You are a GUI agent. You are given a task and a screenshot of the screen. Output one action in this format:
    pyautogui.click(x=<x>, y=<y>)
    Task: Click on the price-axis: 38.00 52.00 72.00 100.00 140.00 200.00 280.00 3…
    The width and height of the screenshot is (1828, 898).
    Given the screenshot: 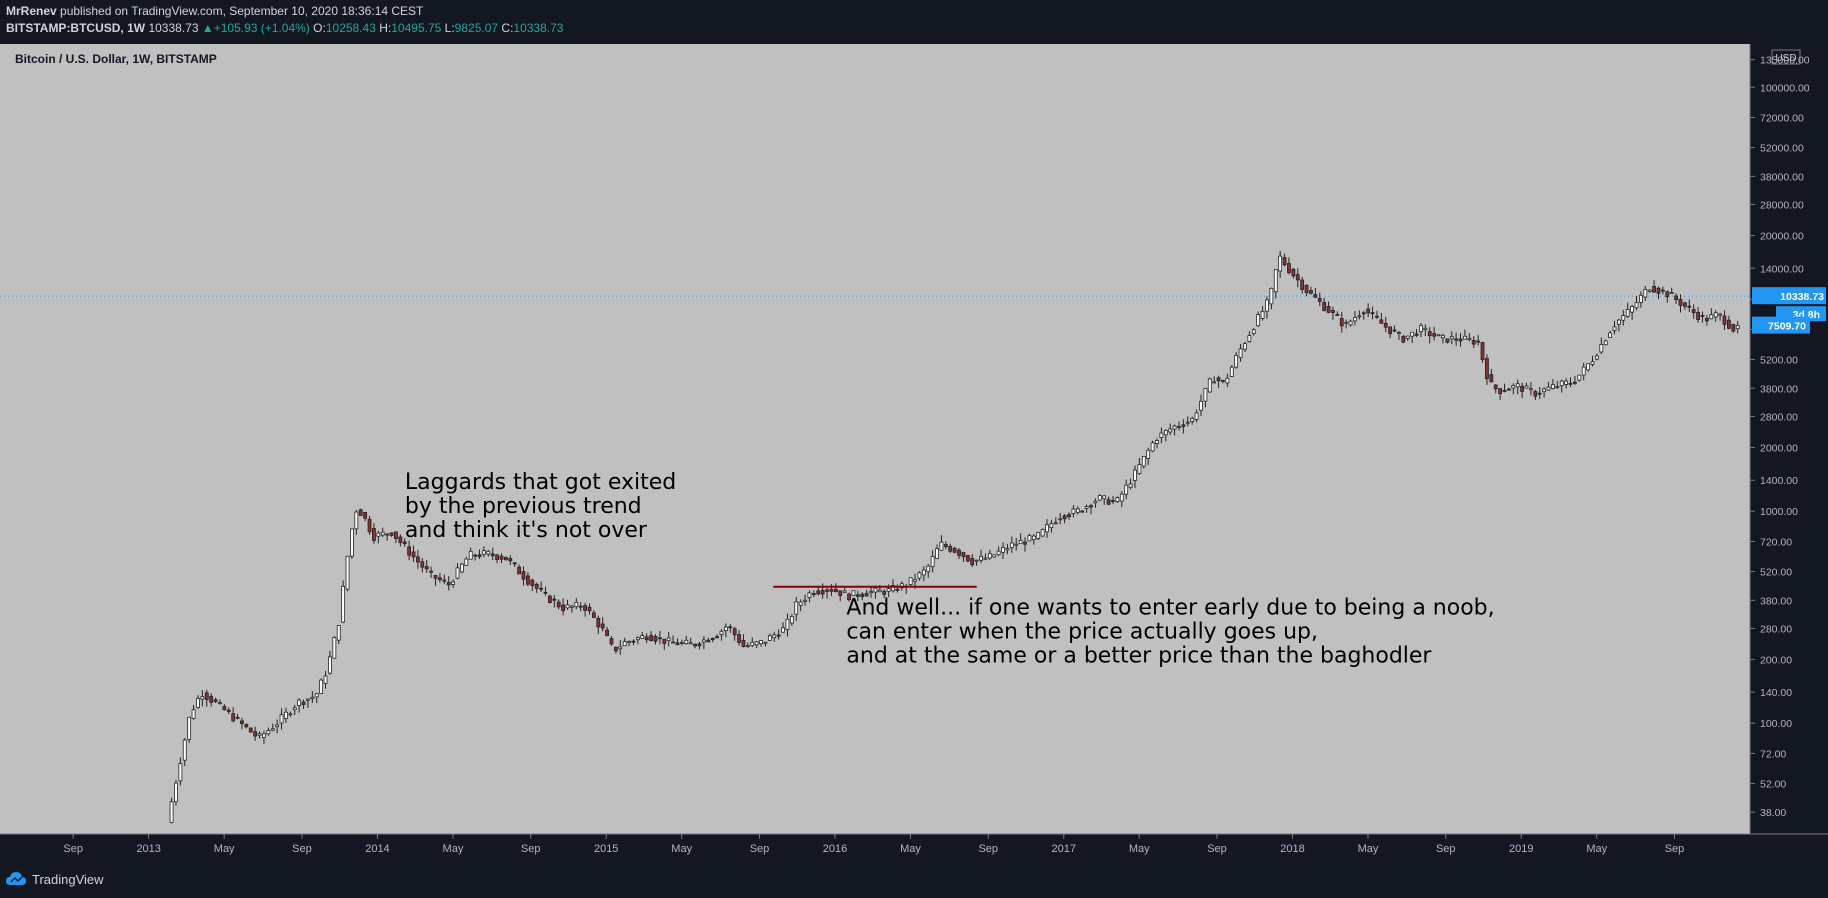 What is the action you would take?
    pyautogui.click(x=1780, y=437)
    